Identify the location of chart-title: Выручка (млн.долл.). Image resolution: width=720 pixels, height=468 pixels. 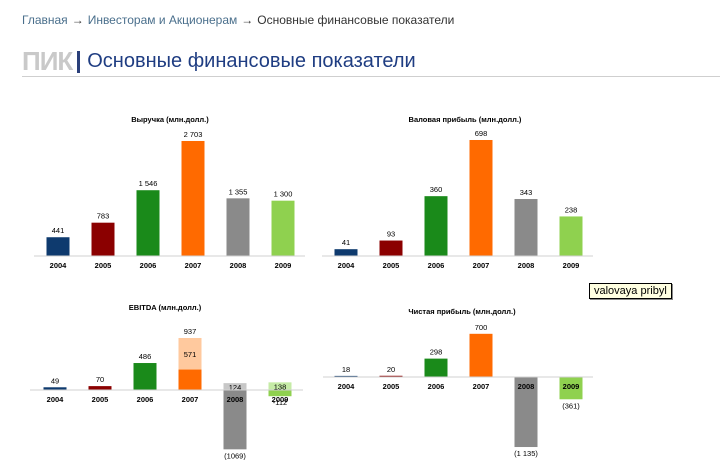
(170, 119).